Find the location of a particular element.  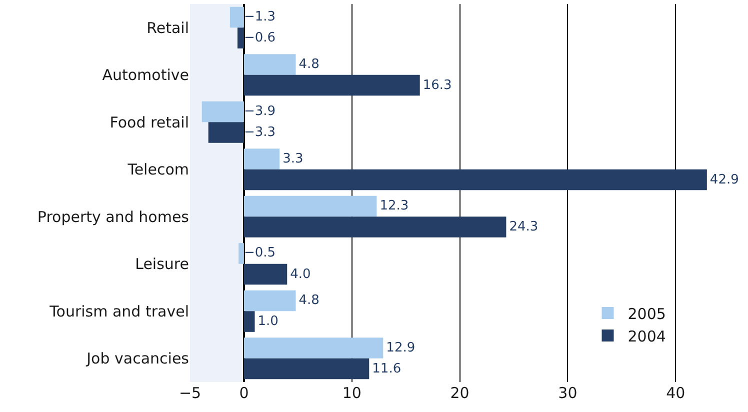

y-tick-label: Property and homes is located at coordinates (113, 217).